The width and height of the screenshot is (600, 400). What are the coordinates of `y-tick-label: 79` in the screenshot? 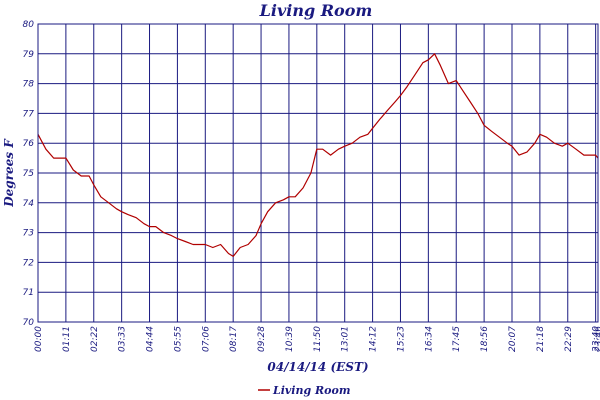 It's located at (29, 55).